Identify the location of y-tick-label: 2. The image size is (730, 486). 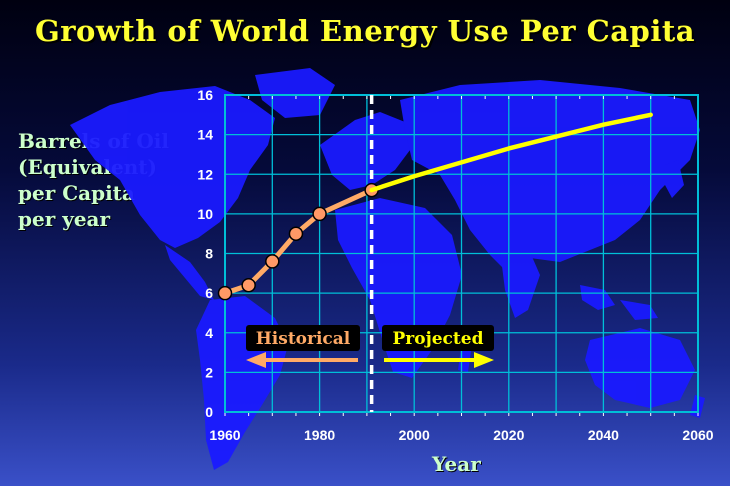
(209, 372).